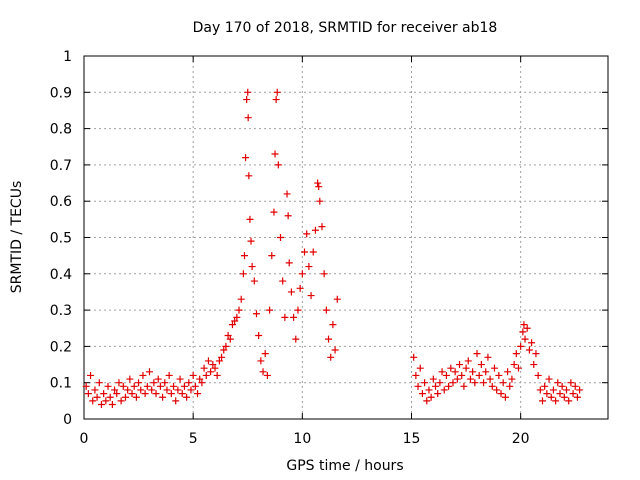 This screenshot has width=640, height=480. Describe the element at coordinates (61, 202) in the screenshot. I see `y-tick-label: 0.6` at that location.